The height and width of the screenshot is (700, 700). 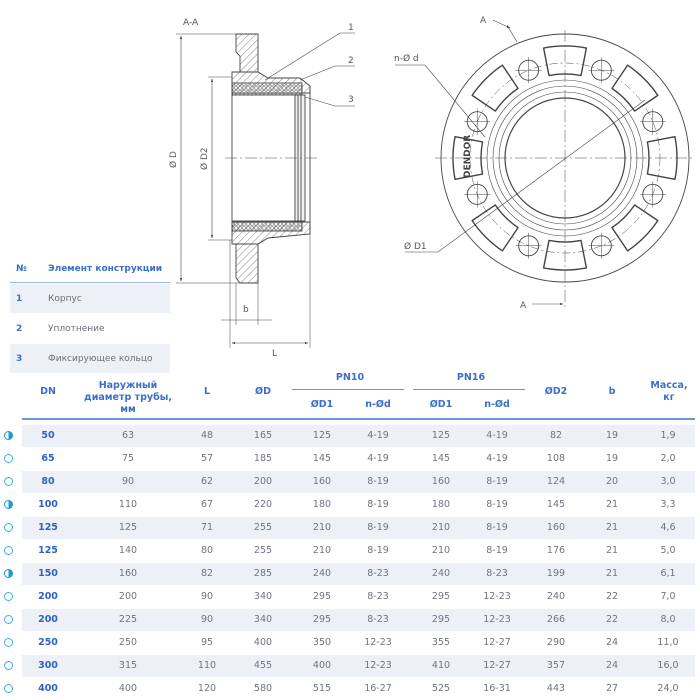 What do you see at coordinates (349, 574) in the screenshot?
I see `table-row: 150 160 82 285 240 8-23 240 8-23 199 21 6,1` at bounding box center [349, 574].